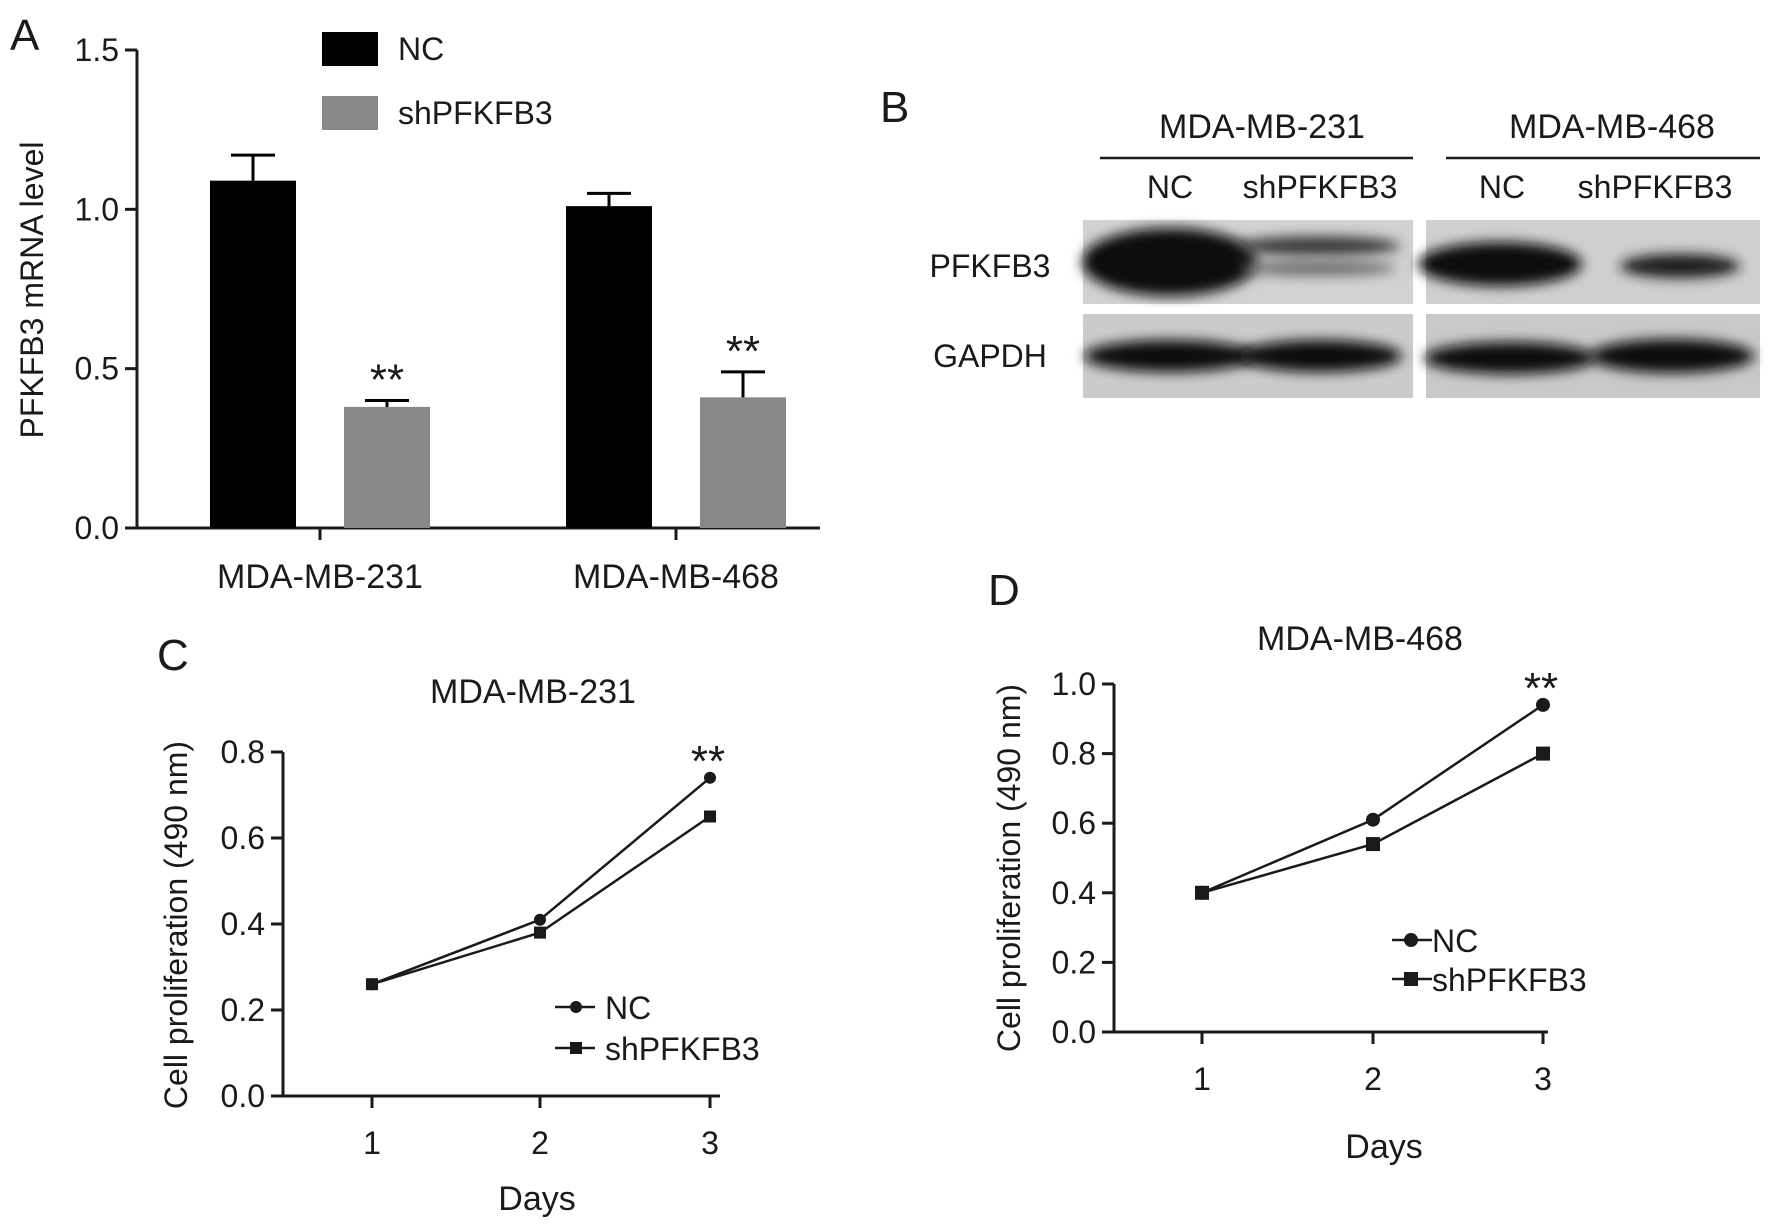 Image resolution: width=1772 pixels, height=1232 pixels. Describe the element at coordinates (1360, 639) in the screenshot. I see `chart-d-title: MDA-MB-468` at that location.